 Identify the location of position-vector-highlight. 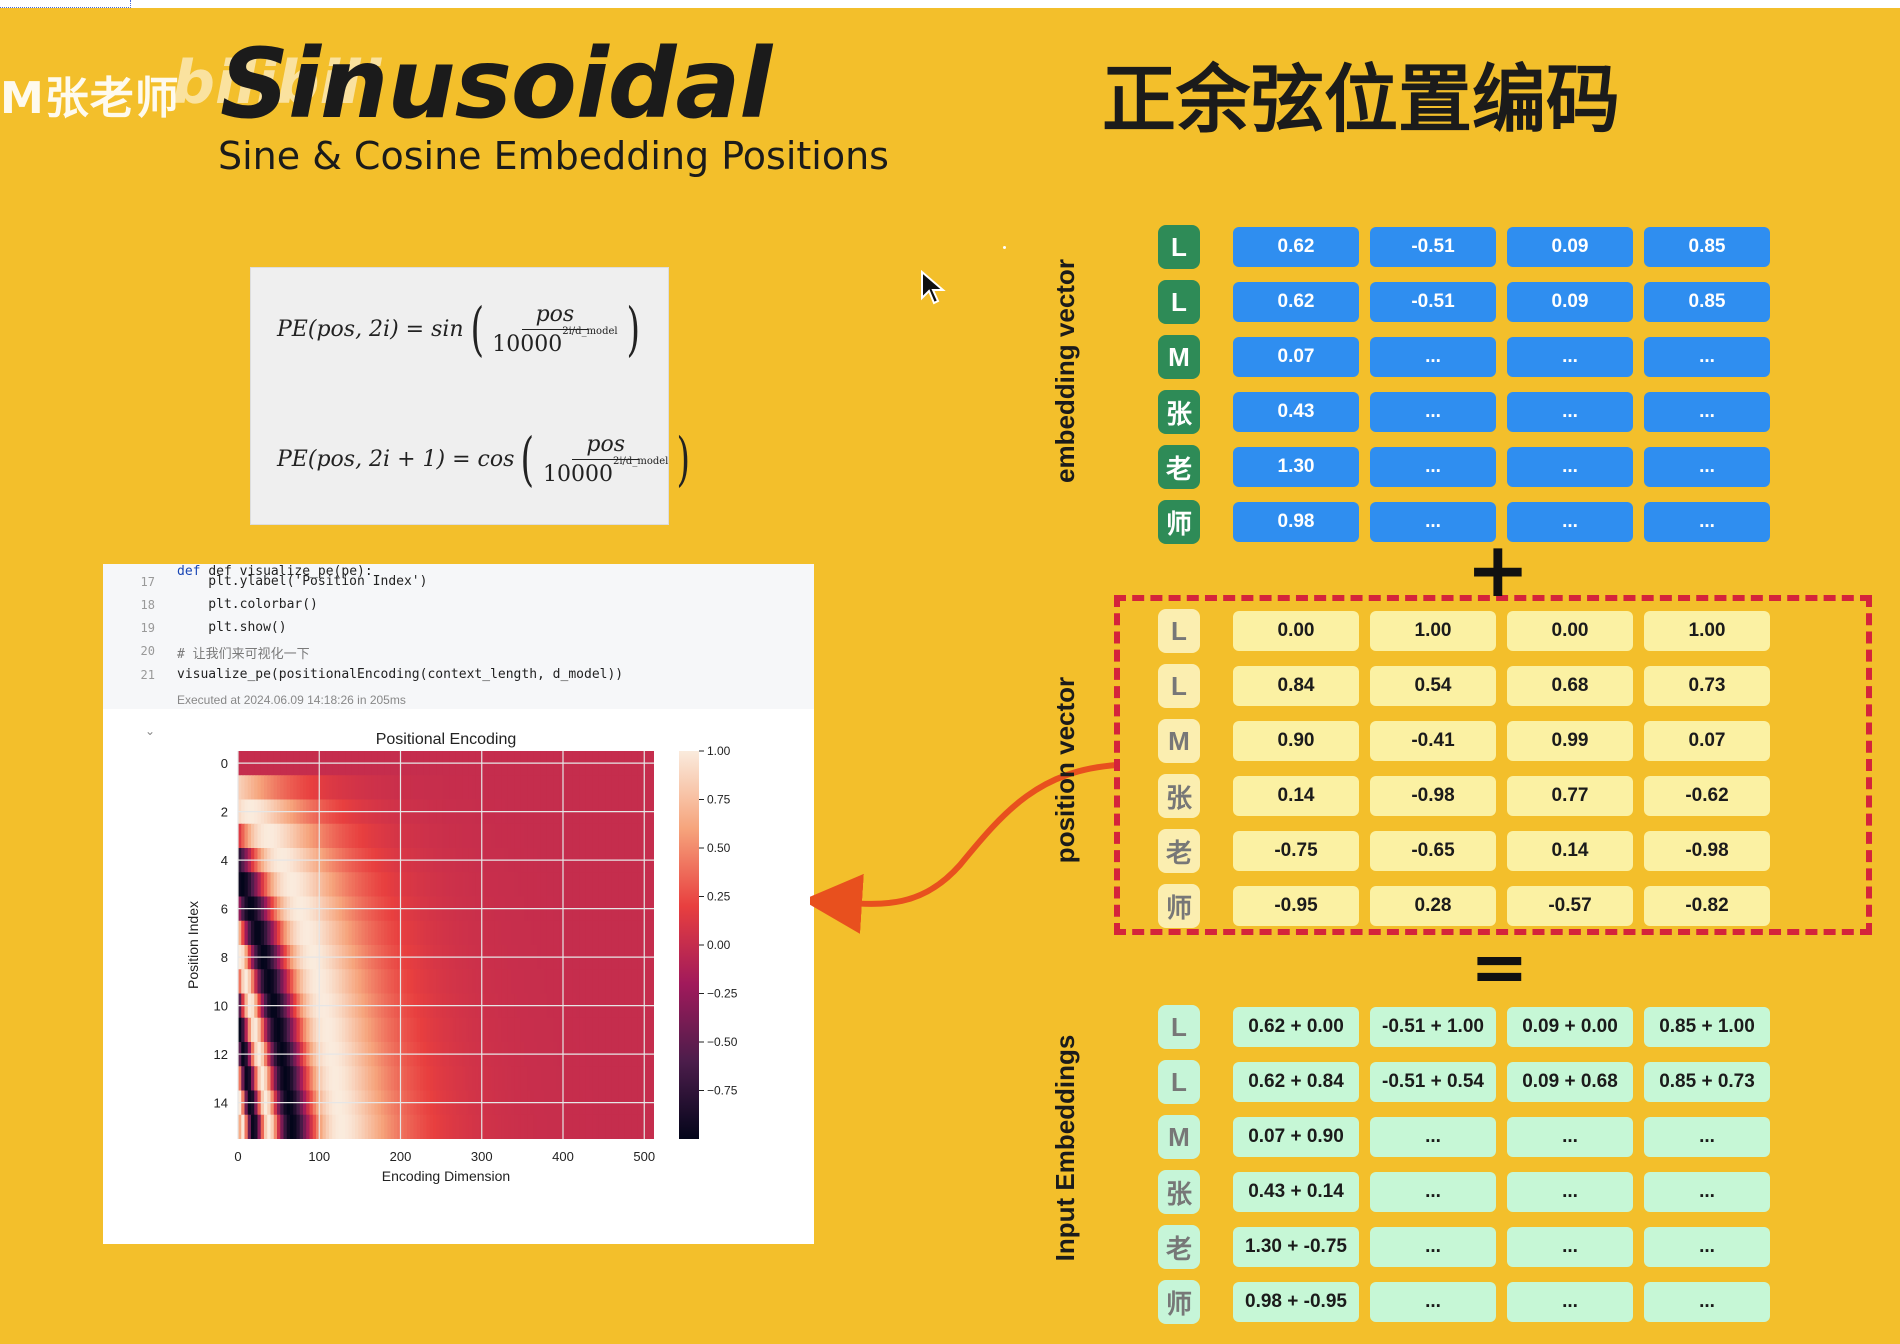
(1493, 765).